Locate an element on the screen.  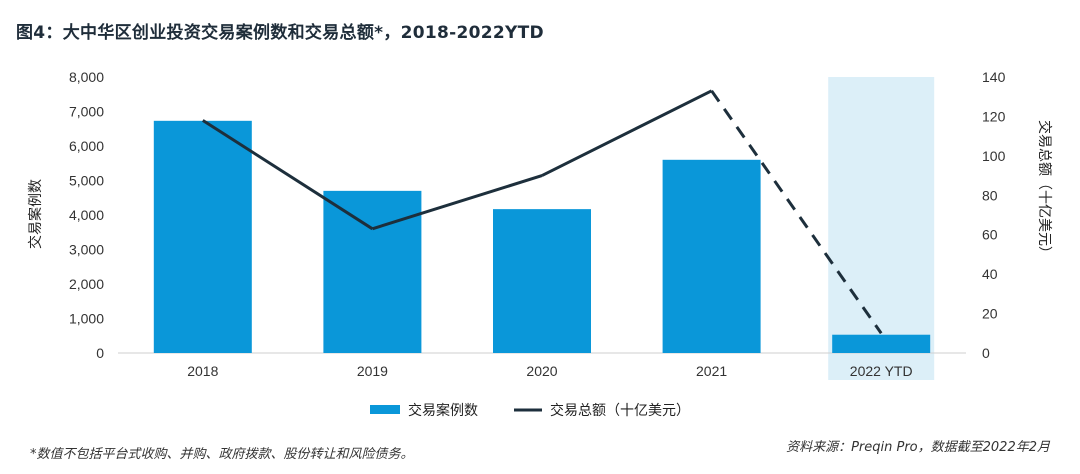
x-axis-ticks: 2018 2019 2020 2021 2022 YTD is located at coordinates (549, 371).